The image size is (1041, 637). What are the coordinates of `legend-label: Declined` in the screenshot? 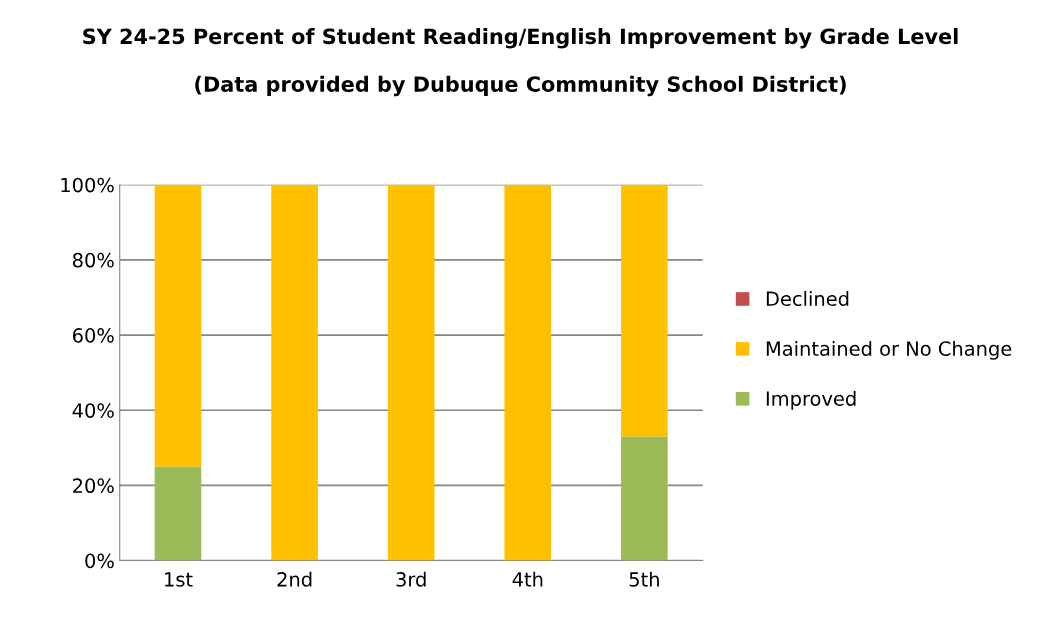 It's located at (807, 299).